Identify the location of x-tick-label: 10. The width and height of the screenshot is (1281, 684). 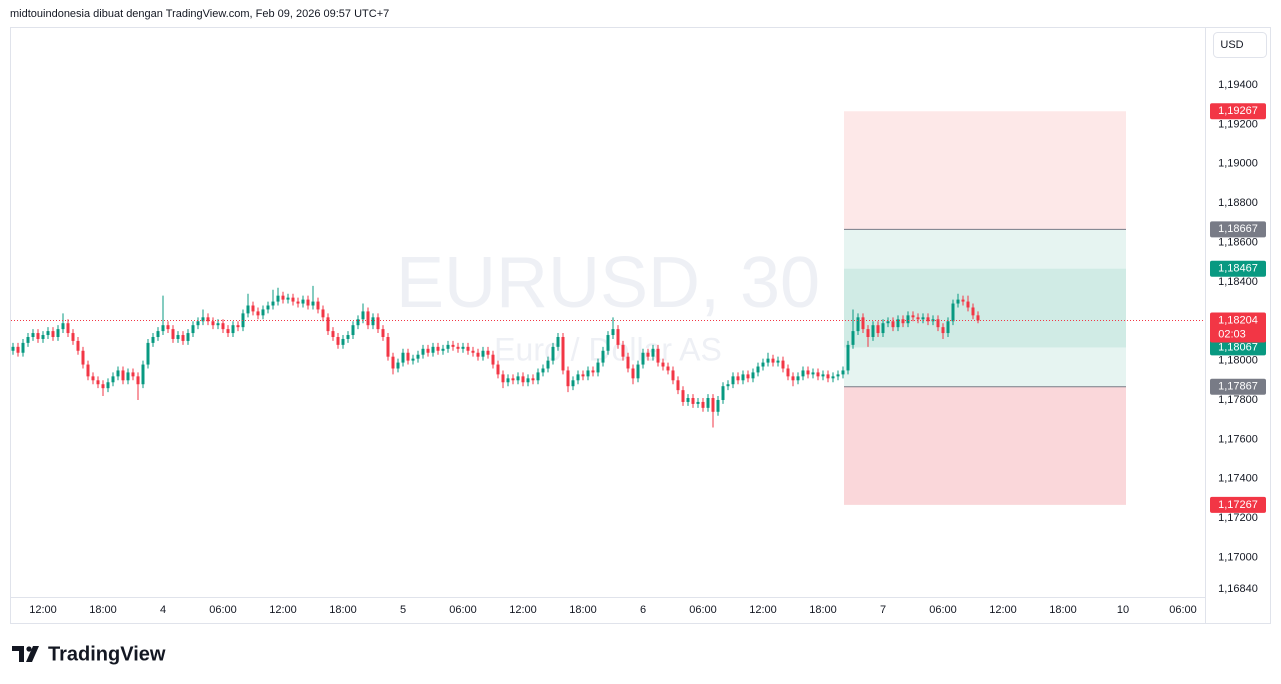
(1123, 610).